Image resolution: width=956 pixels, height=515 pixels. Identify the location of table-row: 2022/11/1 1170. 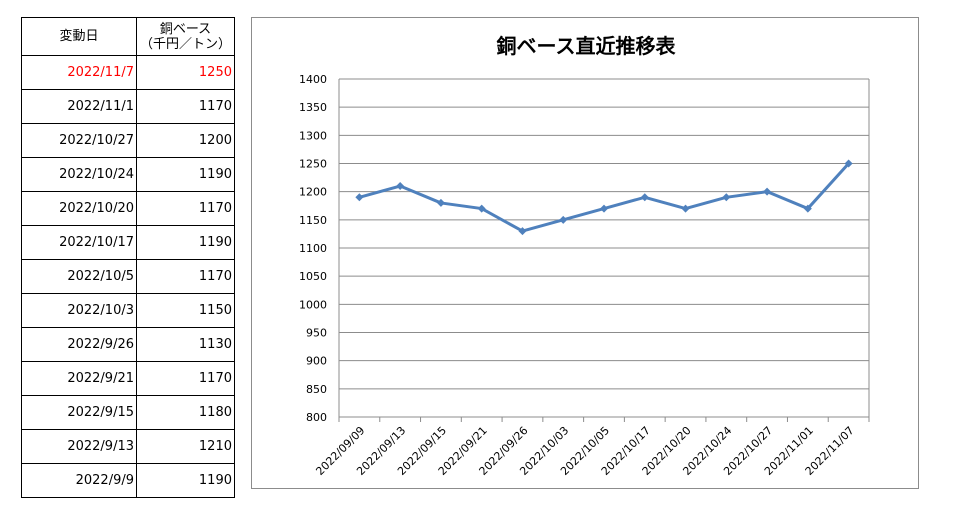
(128, 106).